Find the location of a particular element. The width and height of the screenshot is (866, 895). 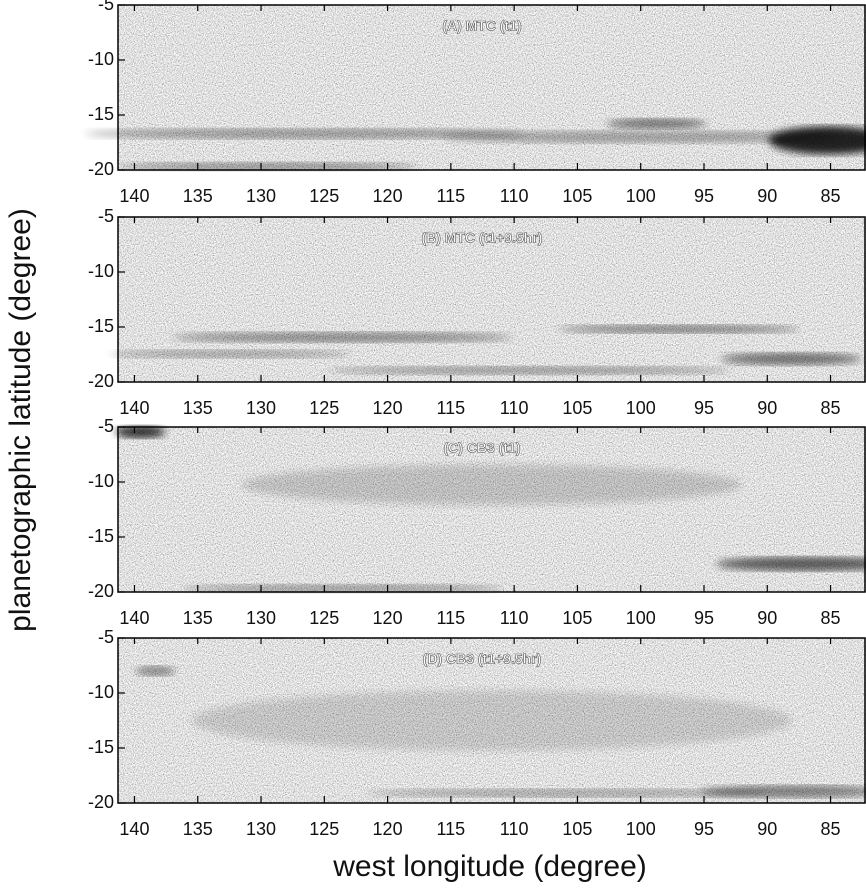

panel-title: (C) CB3 (t1) is located at coordinates (482, 448).